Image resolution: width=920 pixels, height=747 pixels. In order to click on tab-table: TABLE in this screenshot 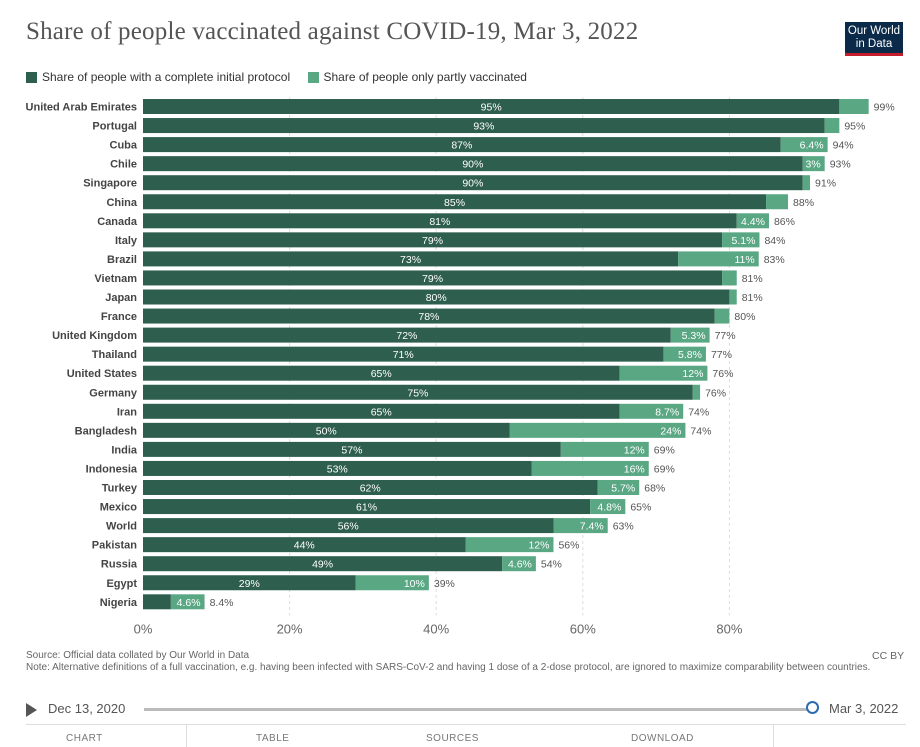, I will do `click(273, 738)`.